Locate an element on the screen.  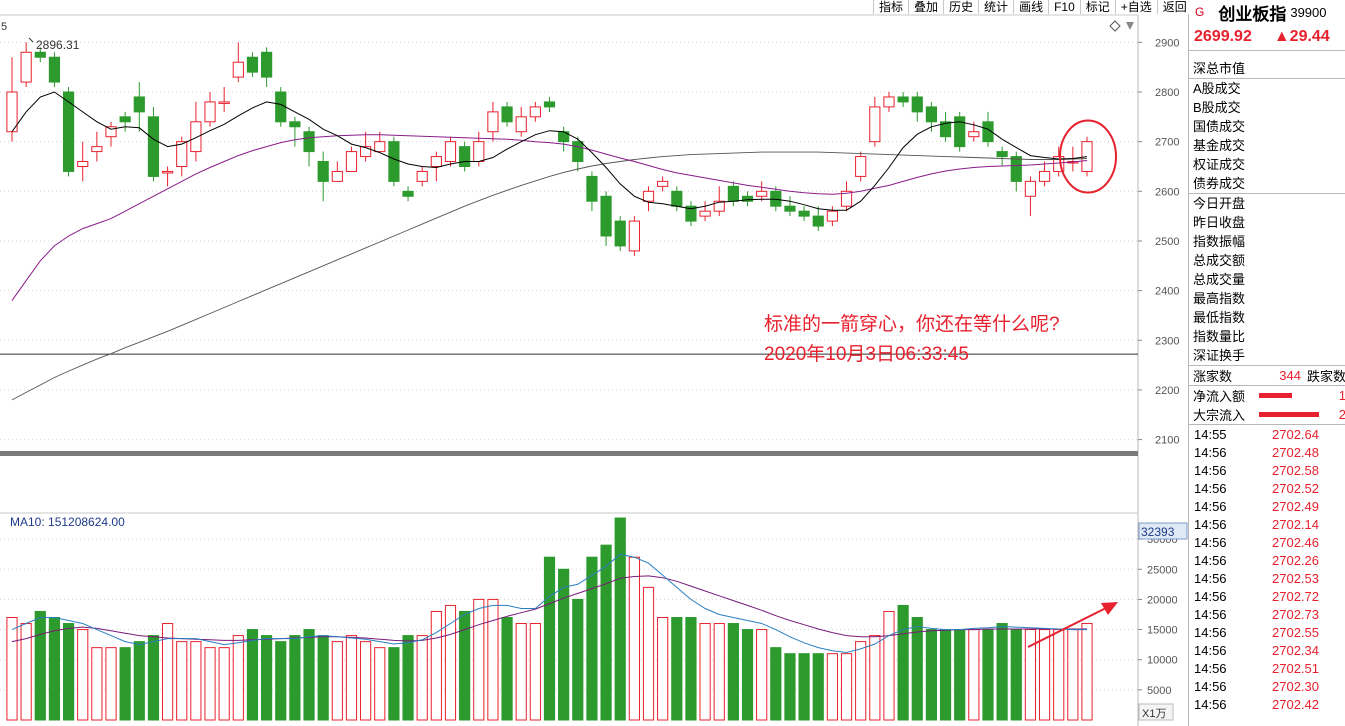
tick-price: 2702.14 is located at coordinates (1295, 524).